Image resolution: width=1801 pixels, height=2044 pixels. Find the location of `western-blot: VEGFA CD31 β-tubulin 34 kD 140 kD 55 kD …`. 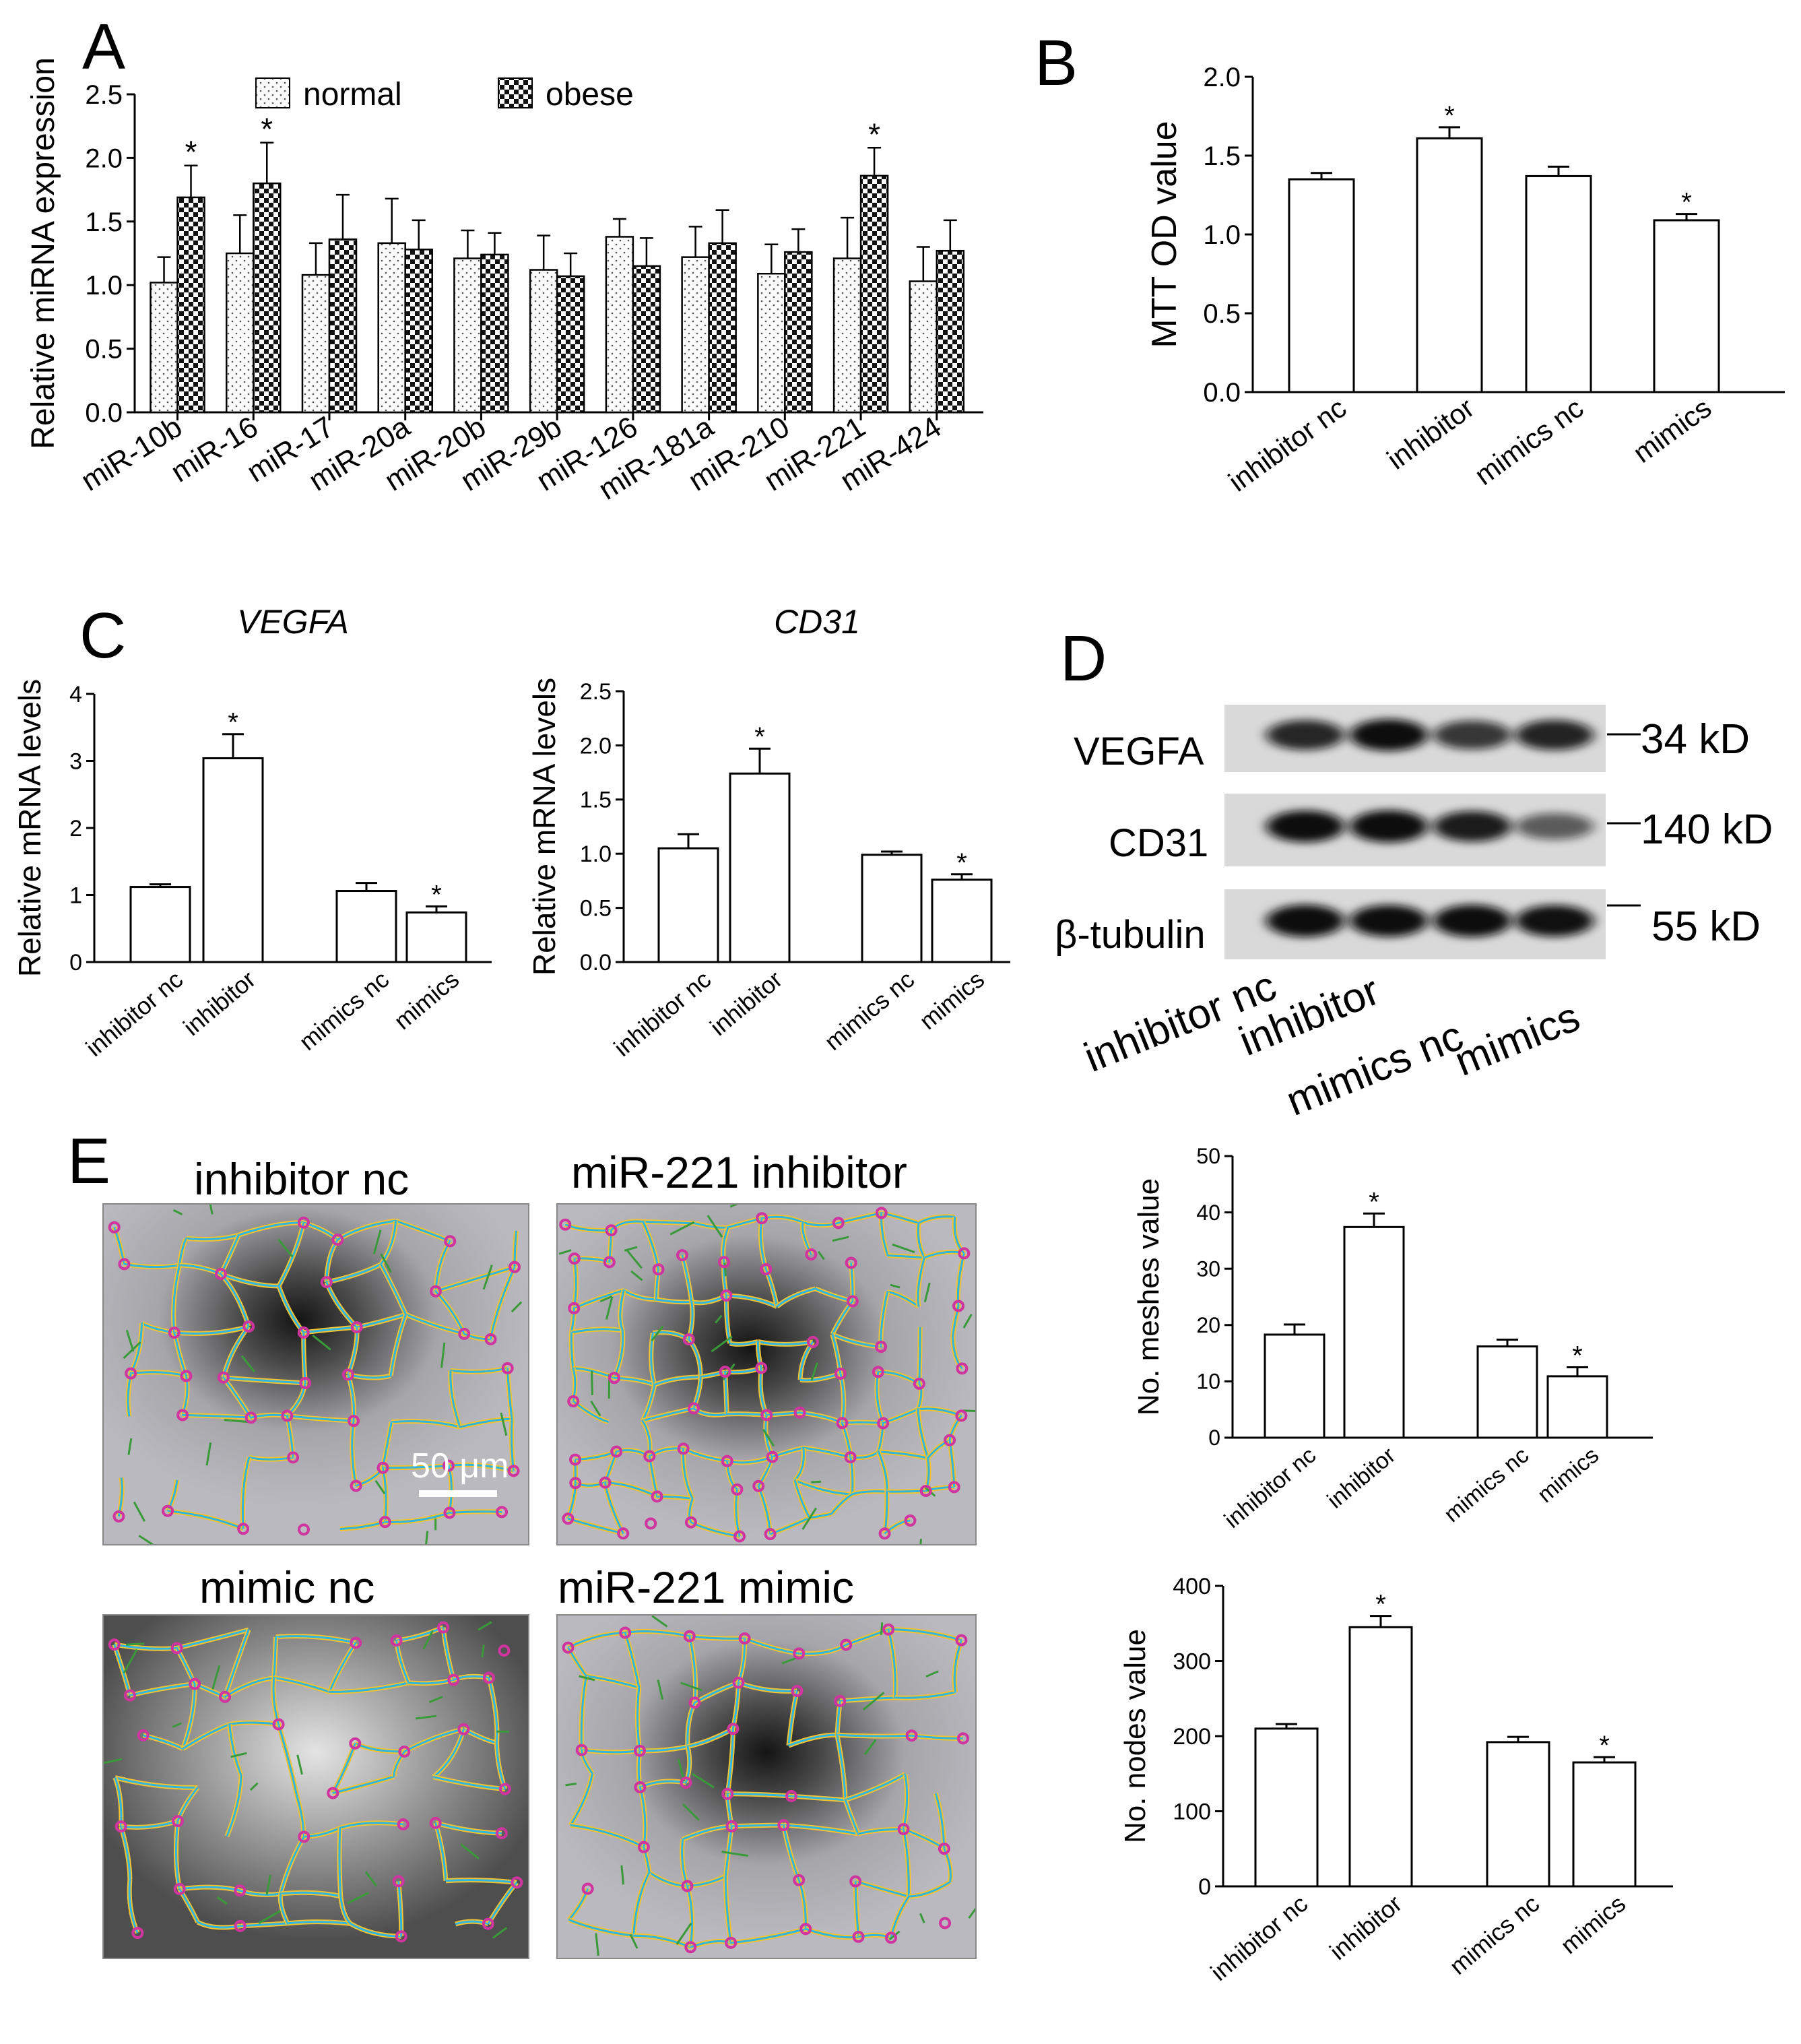

western-blot: VEGFA CD31 β-tubulin 34 kD 140 kD 55 kD … is located at coordinates (1426, 913).